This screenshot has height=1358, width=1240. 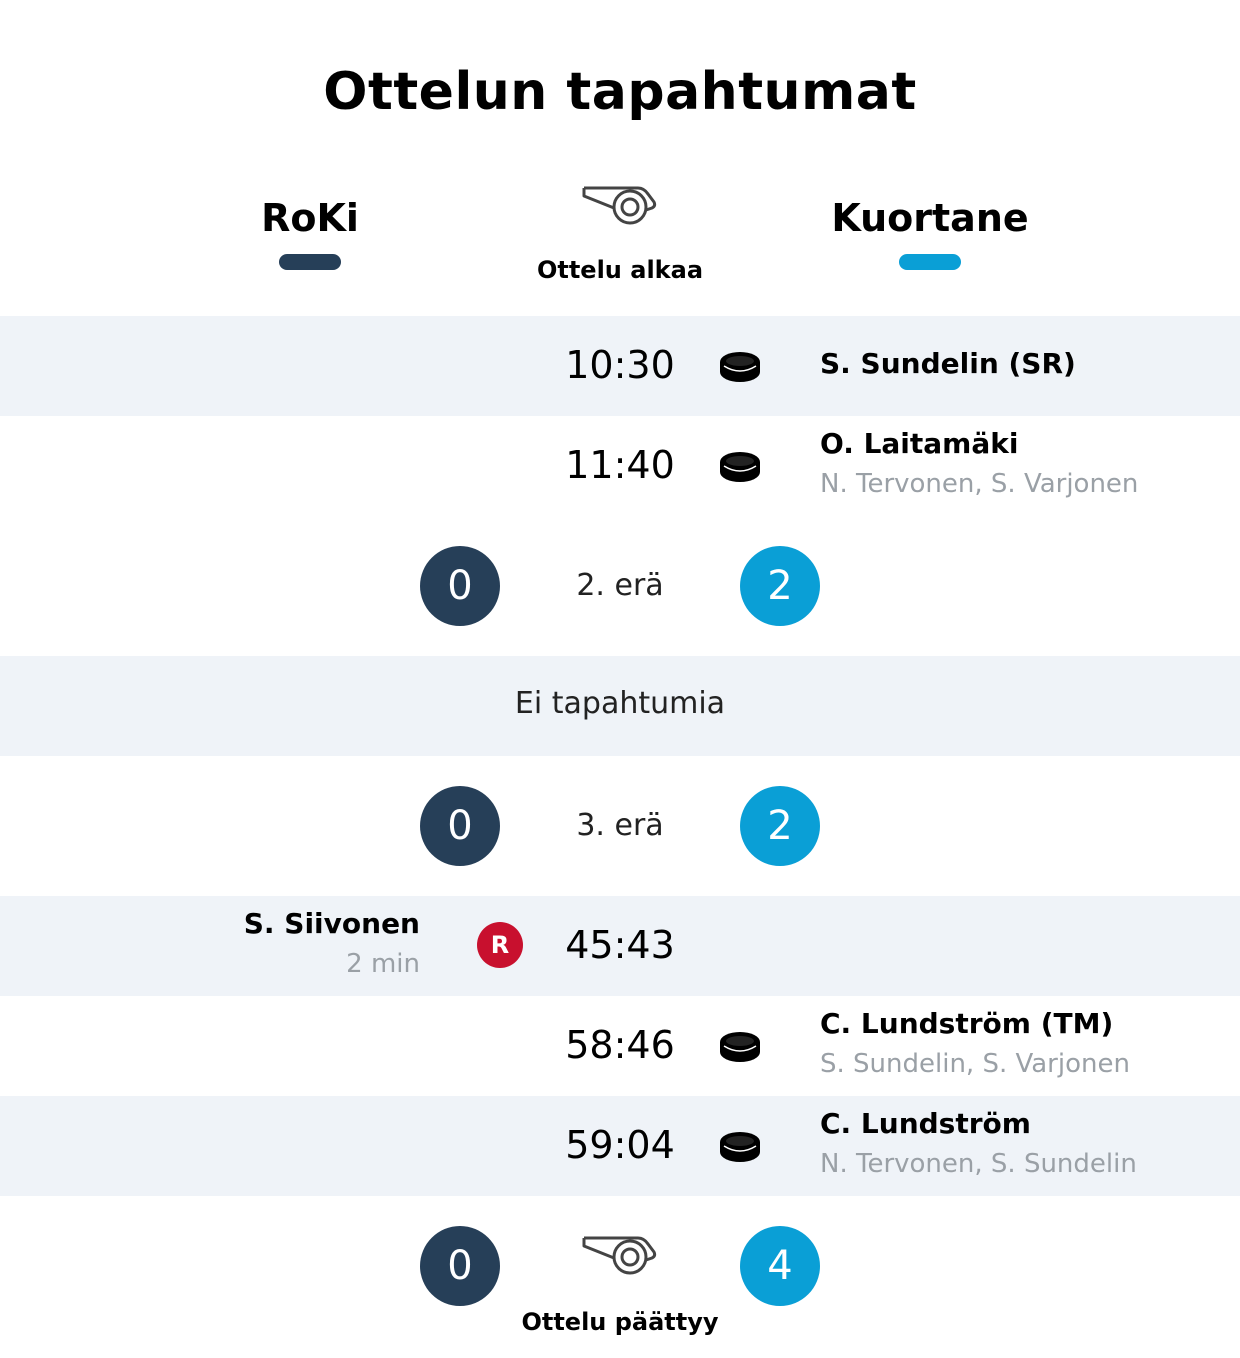 I want to click on period-label: 2. erä, so click(x=620, y=585).